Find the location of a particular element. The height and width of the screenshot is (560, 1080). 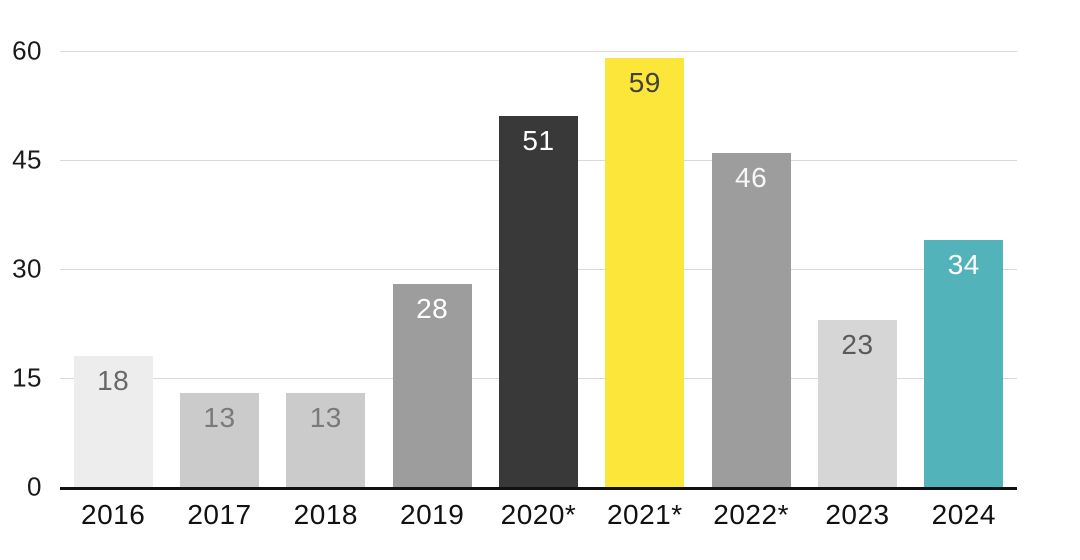

y-tick-label-15: 15 is located at coordinates (27, 377).